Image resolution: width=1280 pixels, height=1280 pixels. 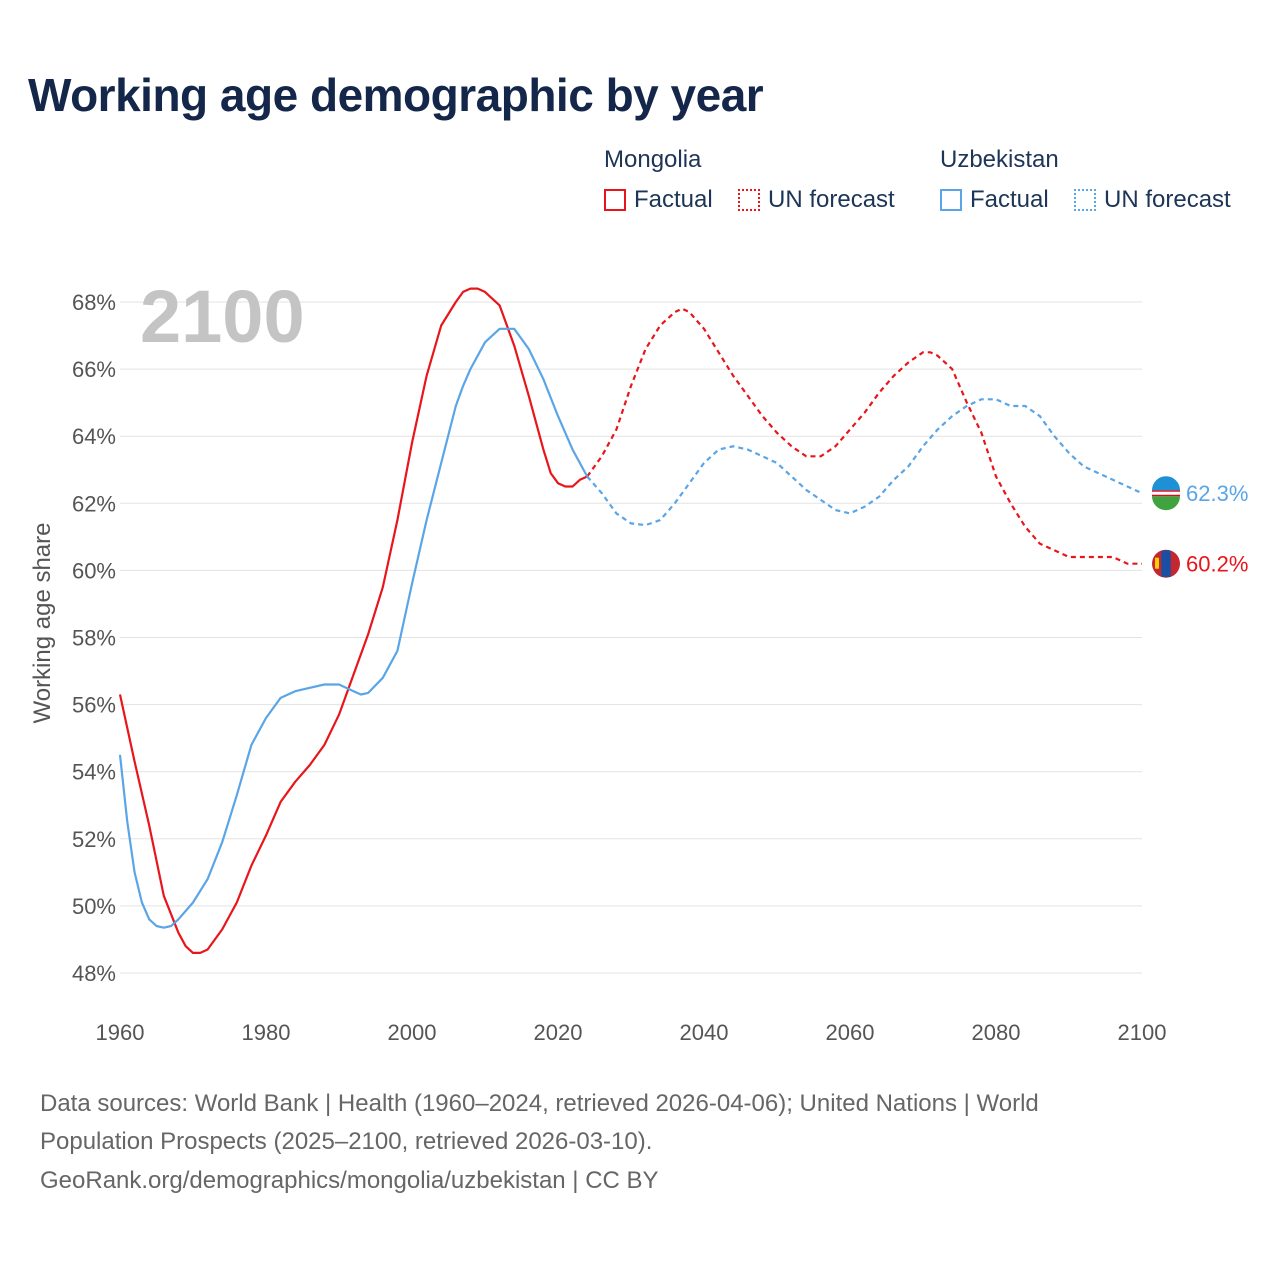 What do you see at coordinates (120, 1032) in the screenshot?
I see `x-tick-label: 1960` at bounding box center [120, 1032].